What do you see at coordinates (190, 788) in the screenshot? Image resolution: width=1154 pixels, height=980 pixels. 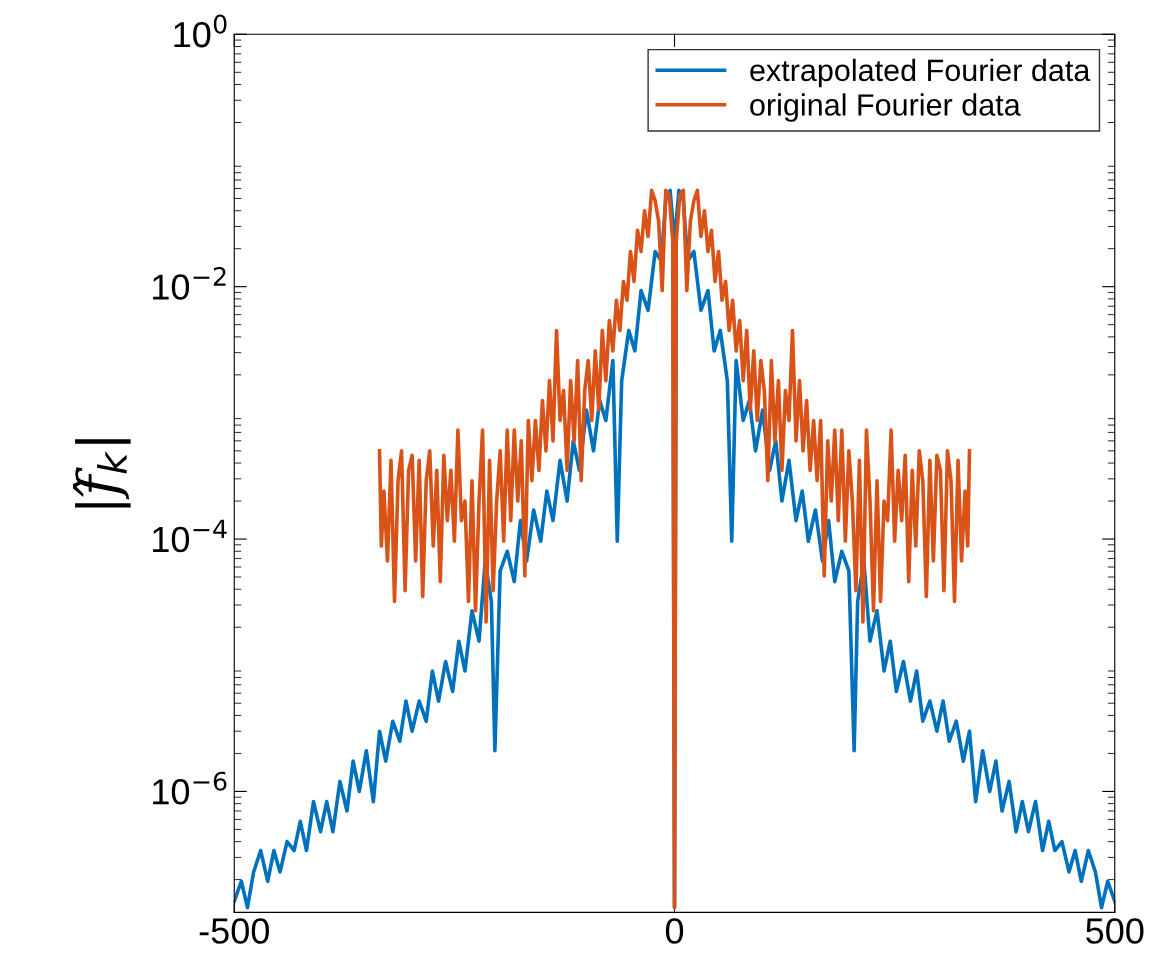 I see `y-tick-label: 10$^{−6}$` at bounding box center [190, 788].